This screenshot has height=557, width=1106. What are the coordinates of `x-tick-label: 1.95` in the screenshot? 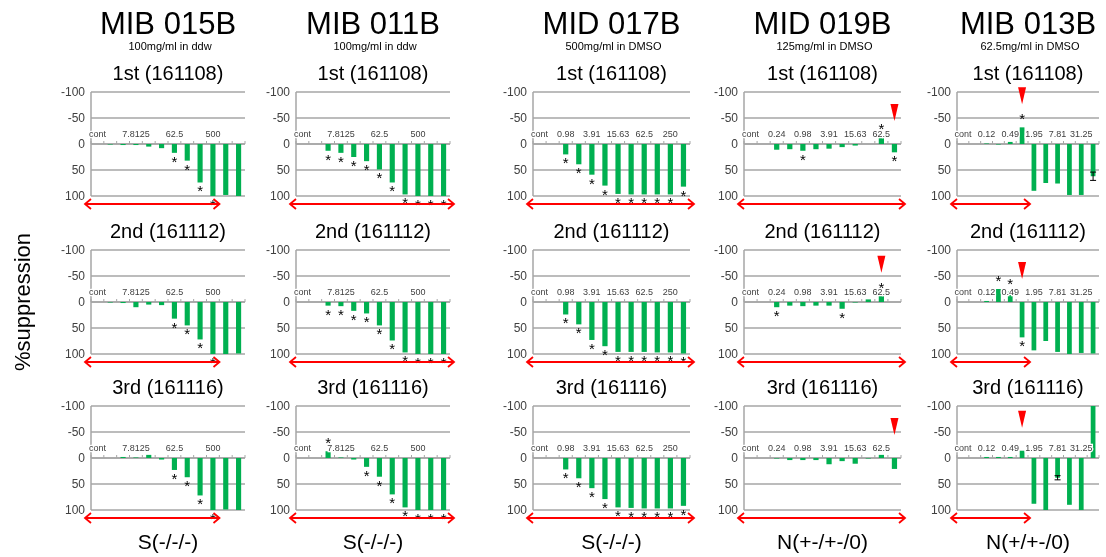 It's located at (1034, 448).